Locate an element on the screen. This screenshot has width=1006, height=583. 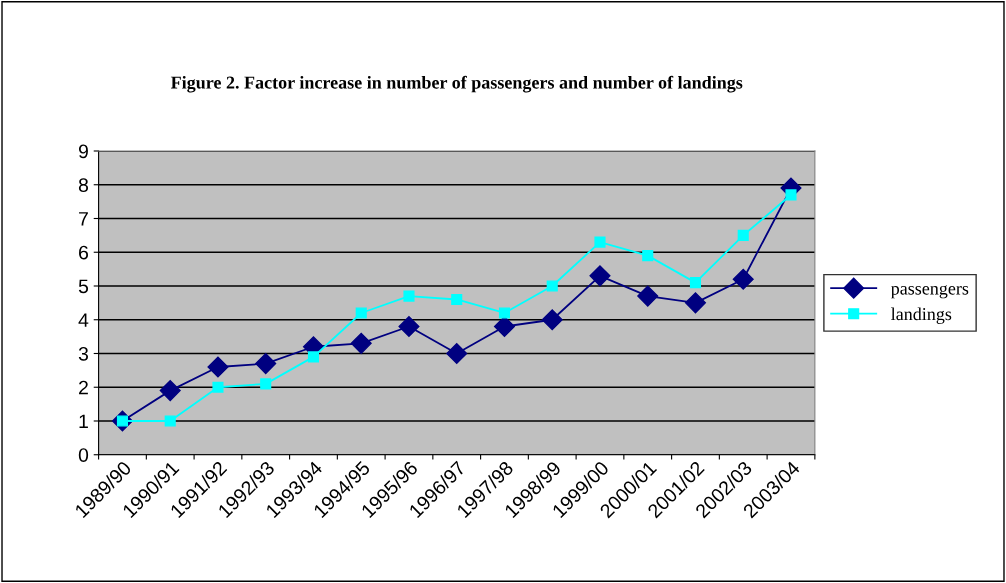
y-tick-label: 6 is located at coordinates (84, 252).